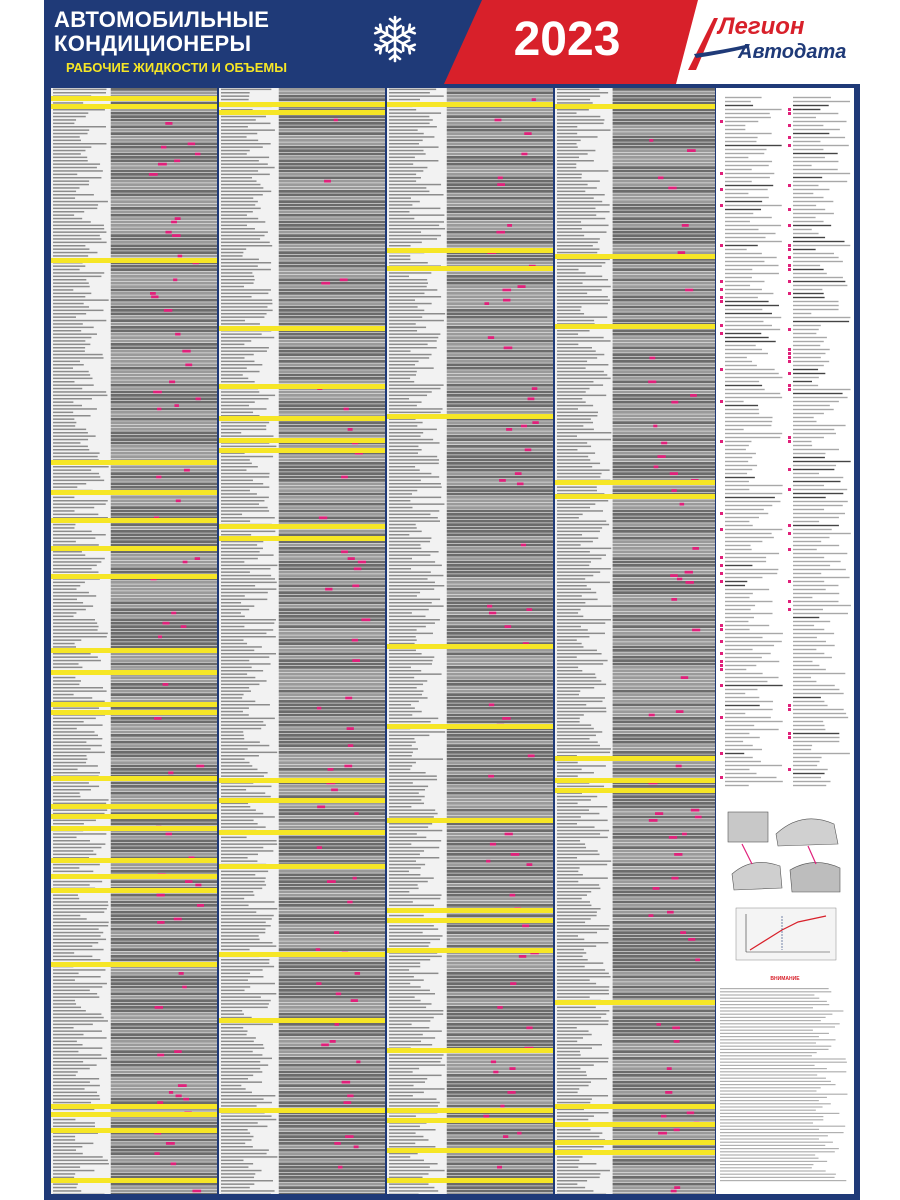 This screenshot has height=1200, width=900. What do you see at coordinates (567, 39) in the screenshot?
I see `poster-year: 2023` at bounding box center [567, 39].